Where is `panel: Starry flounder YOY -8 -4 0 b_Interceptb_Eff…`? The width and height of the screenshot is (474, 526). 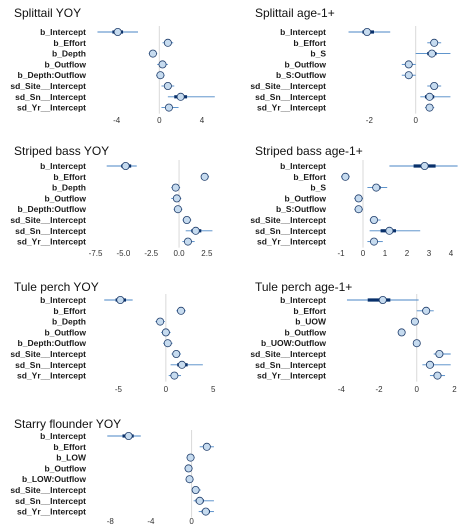 panel: Starry flounder YOY -8 -4 0 b_Interceptb_Eff… is located at coordinates (112, 471).